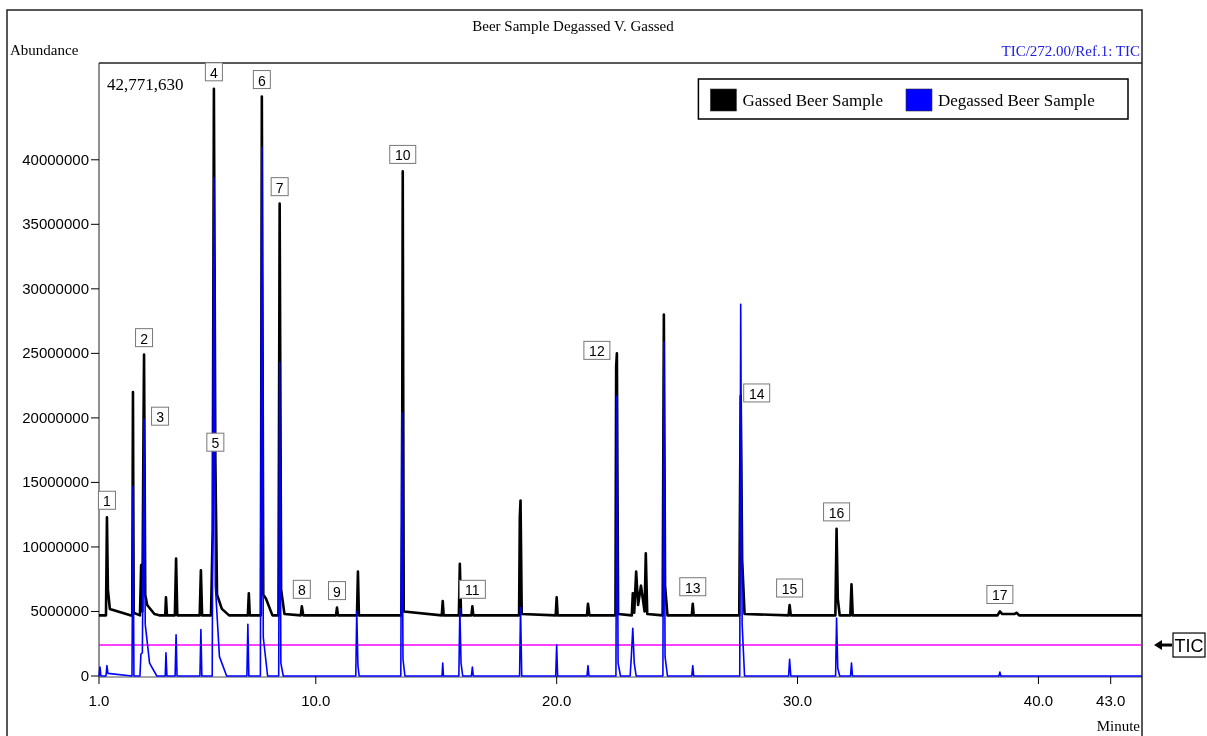 The height and width of the screenshot is (736, 1207). What do you see at coordinates (1189, 646) in the screenshot?
I see `ref-line-label: TIC` at bounding box center [1189, 646].